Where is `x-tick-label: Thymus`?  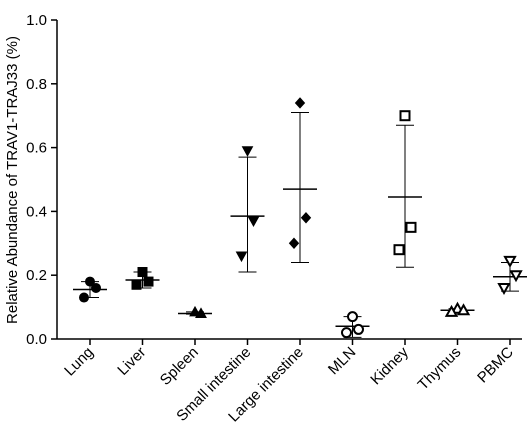 x-tick-label: Thymus is located at coordinates (440, 369).